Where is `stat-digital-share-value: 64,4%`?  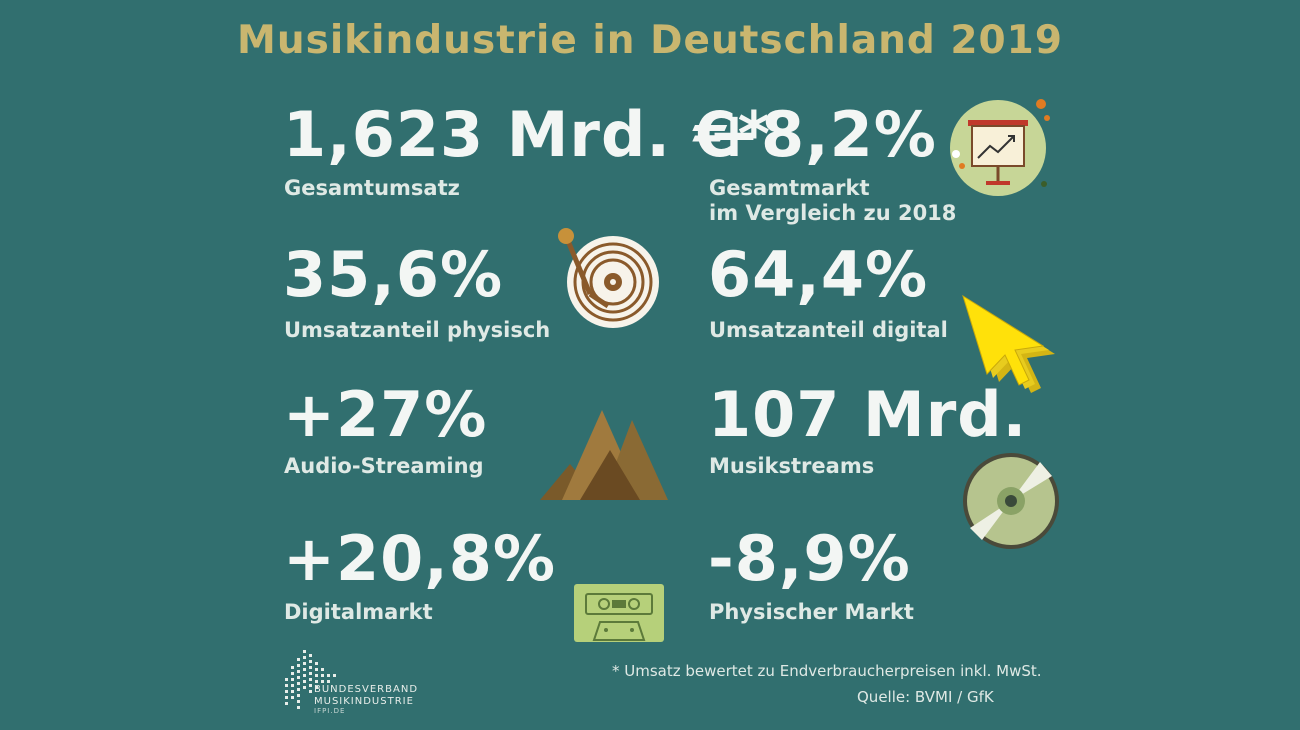
stat-digital-share-value: 64,4% is located at coordinates (818, 274).